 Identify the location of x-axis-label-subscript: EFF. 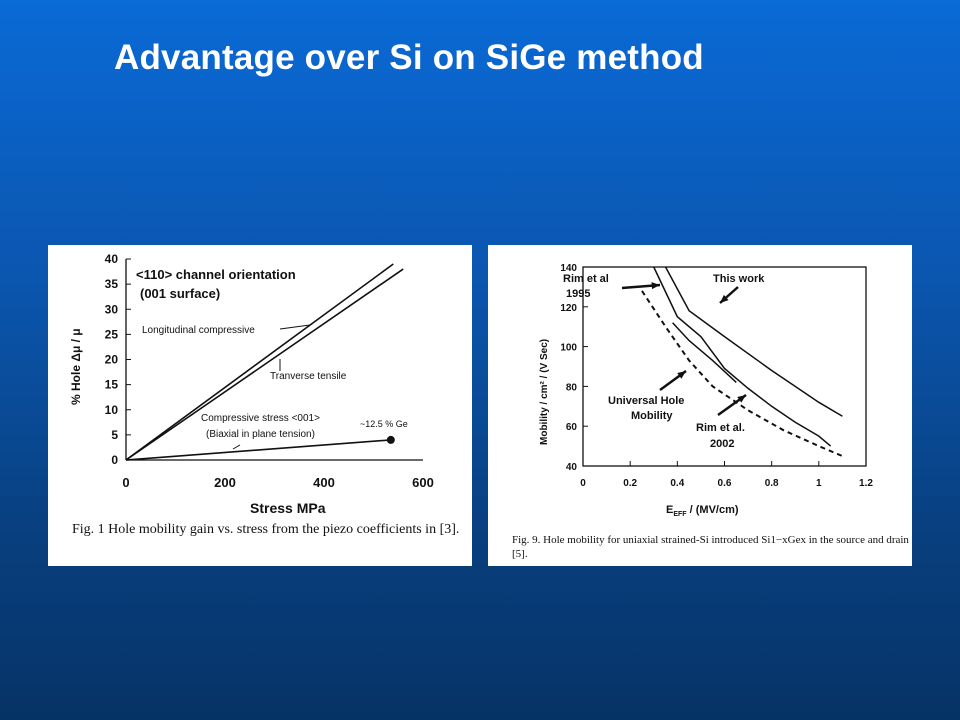
(680, 514).